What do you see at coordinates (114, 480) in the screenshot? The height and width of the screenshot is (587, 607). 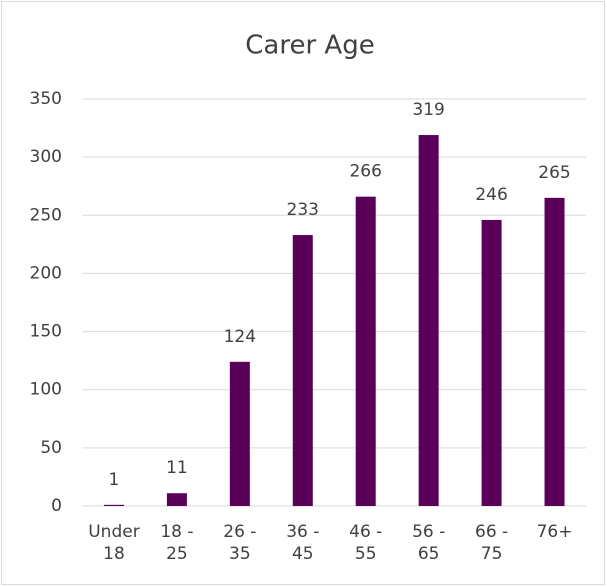 I see `data-label: 1` at bounding box center [114, 480].